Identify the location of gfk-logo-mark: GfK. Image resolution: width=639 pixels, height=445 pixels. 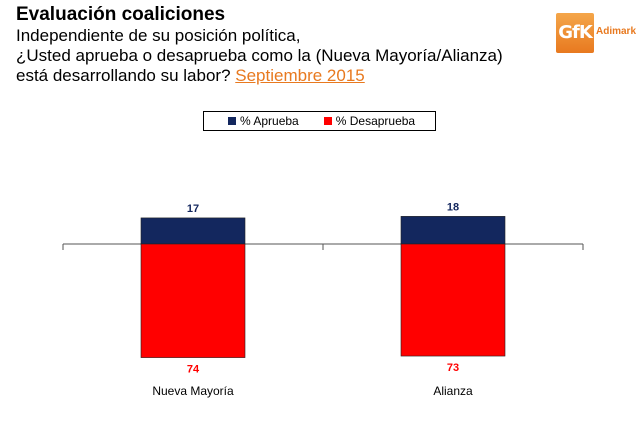
(575, 33).